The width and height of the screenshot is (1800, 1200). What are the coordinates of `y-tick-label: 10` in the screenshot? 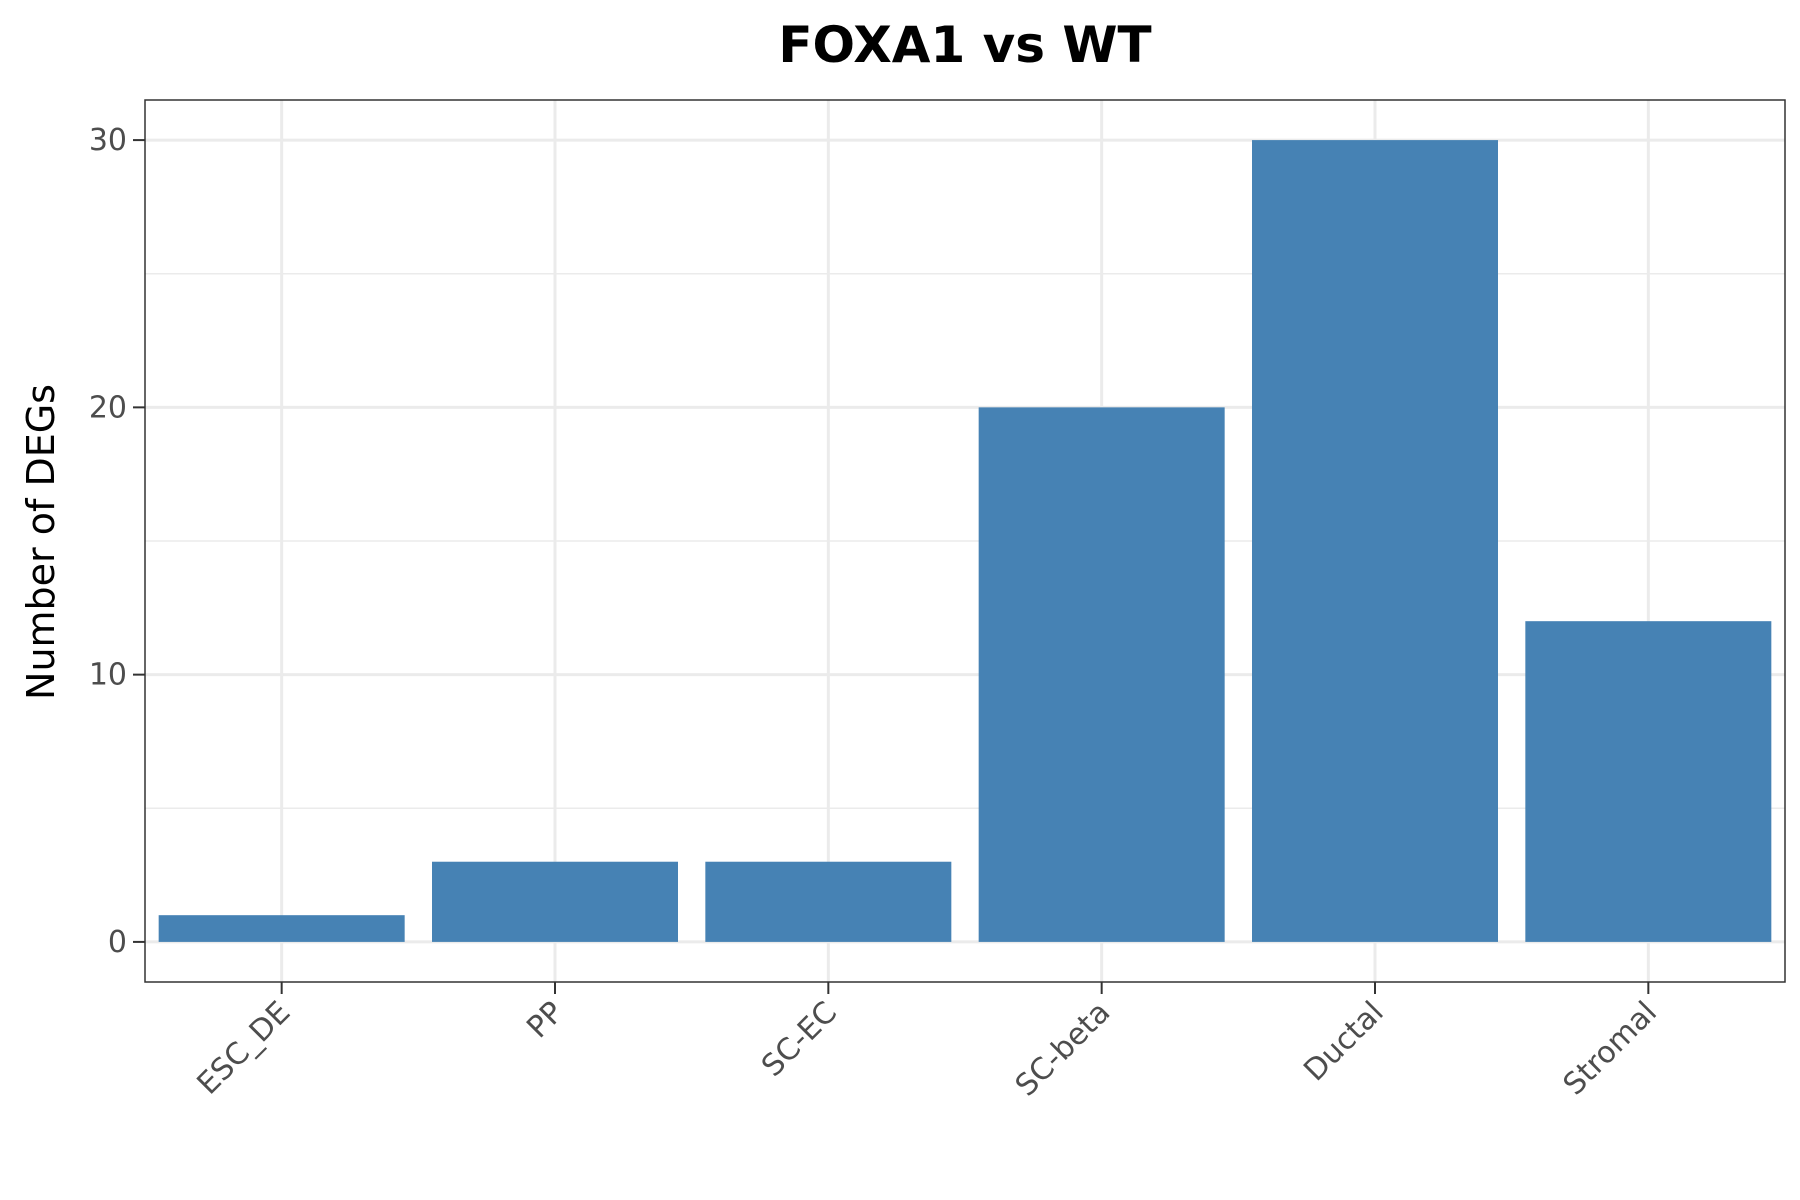 It's located at (108, 675).